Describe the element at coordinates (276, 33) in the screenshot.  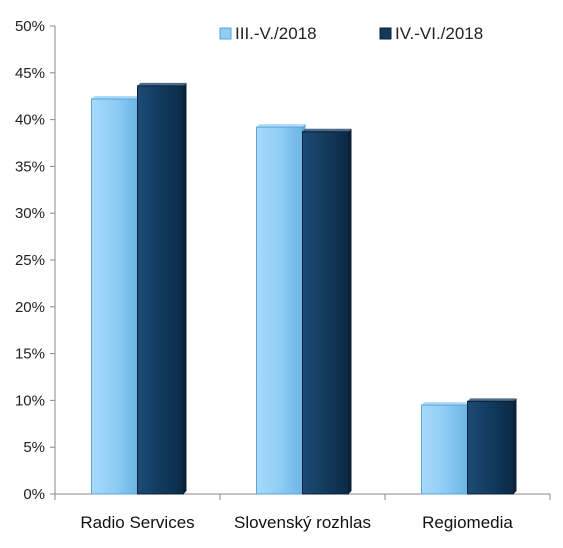
I see `legend-label: III.-V./2018` at that location.